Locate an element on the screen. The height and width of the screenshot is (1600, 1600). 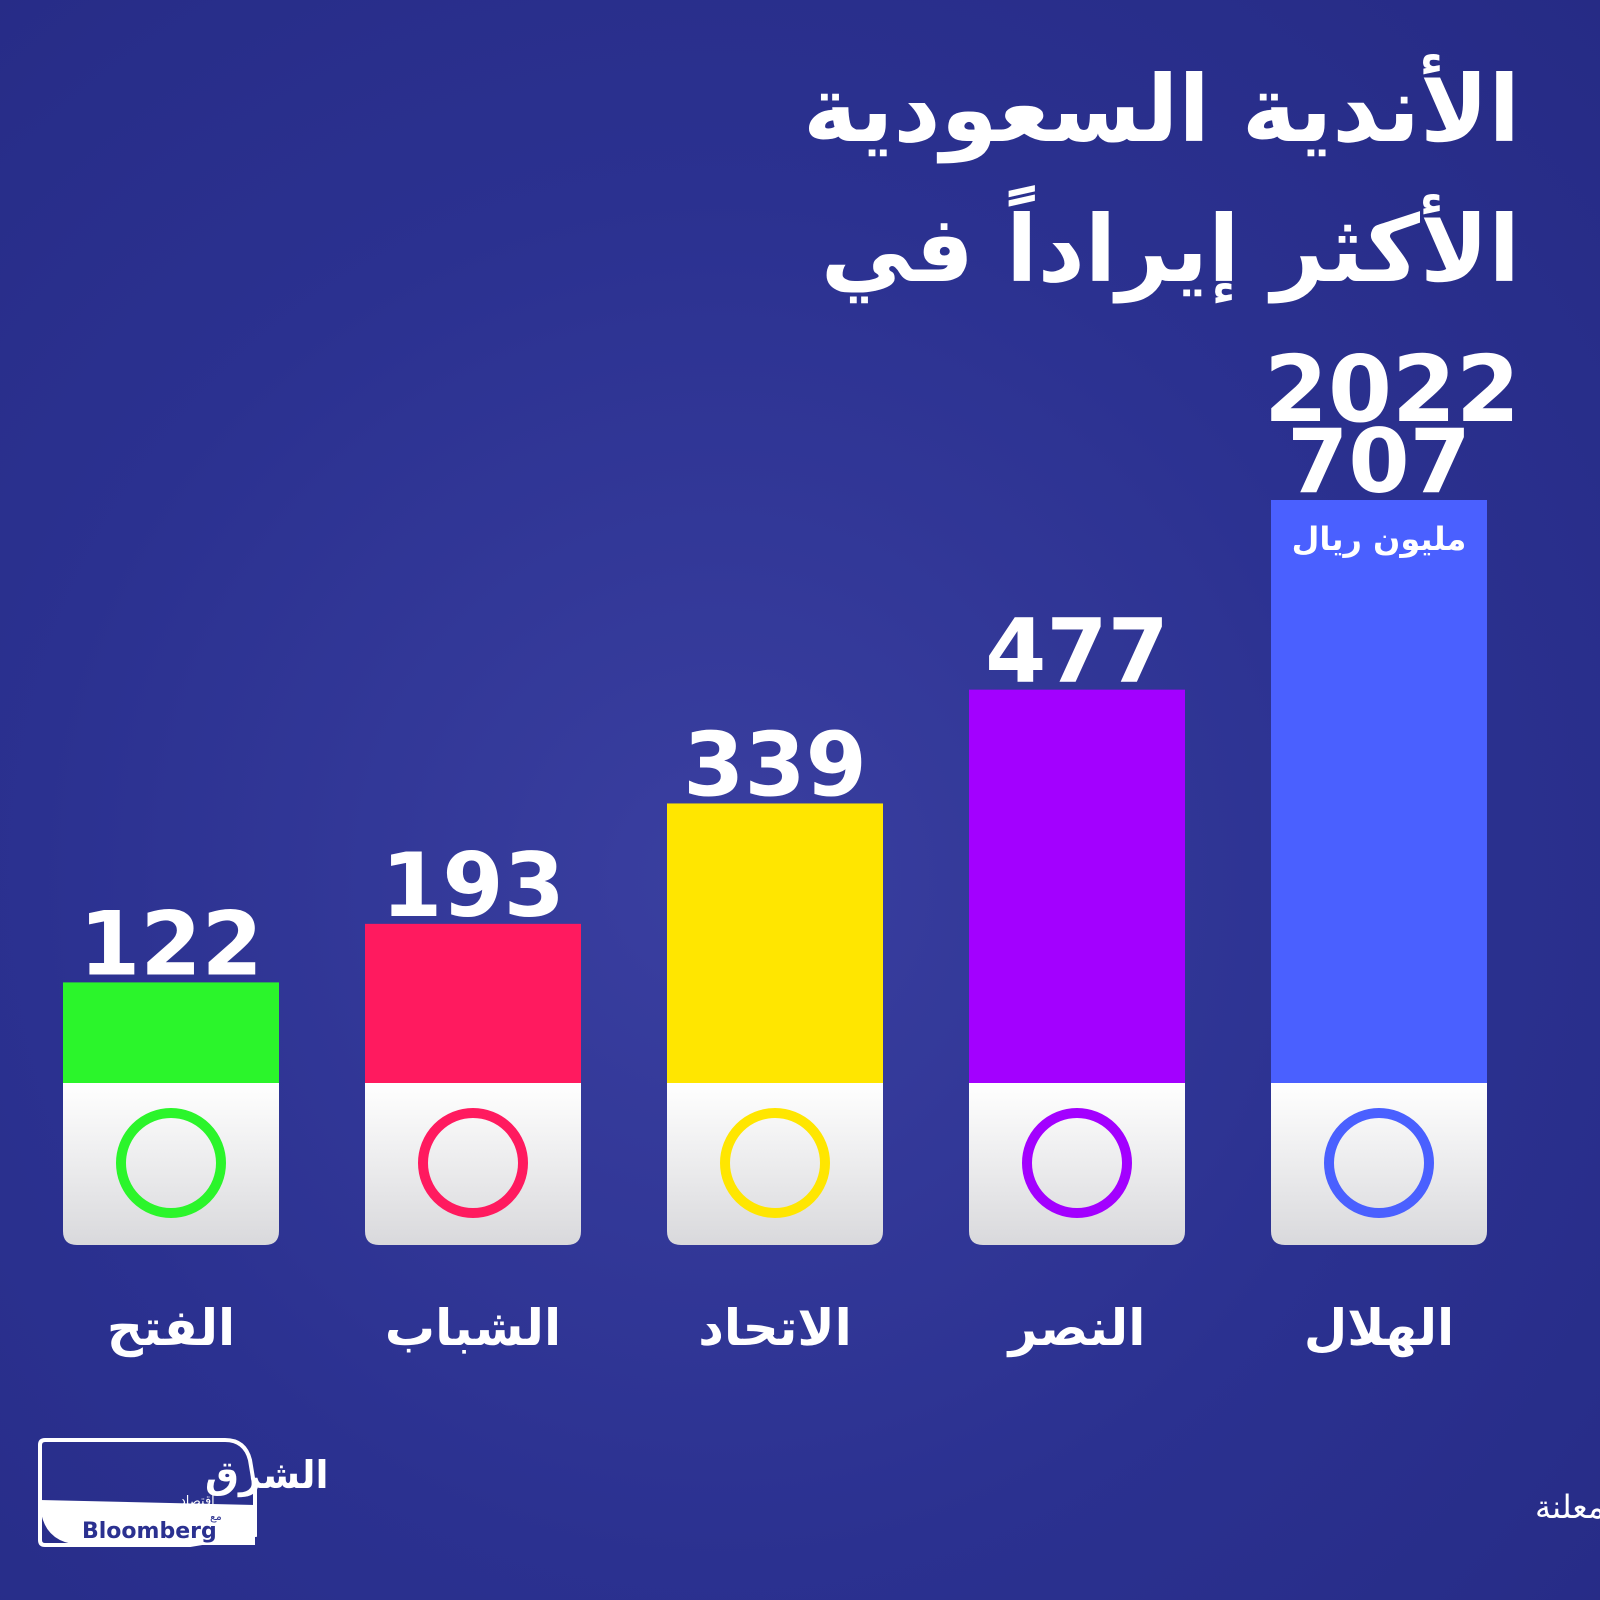
value-unit: مليون ريال is located at coordinates (1379, 539).